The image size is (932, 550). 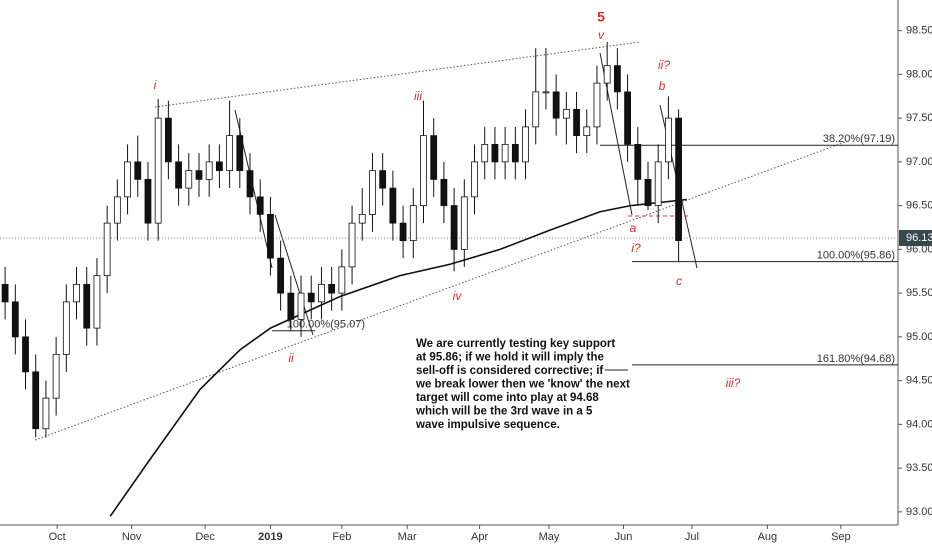 I want to click on annotation-line: we break lower then we 'know' the next, so click(x=522, y=385).